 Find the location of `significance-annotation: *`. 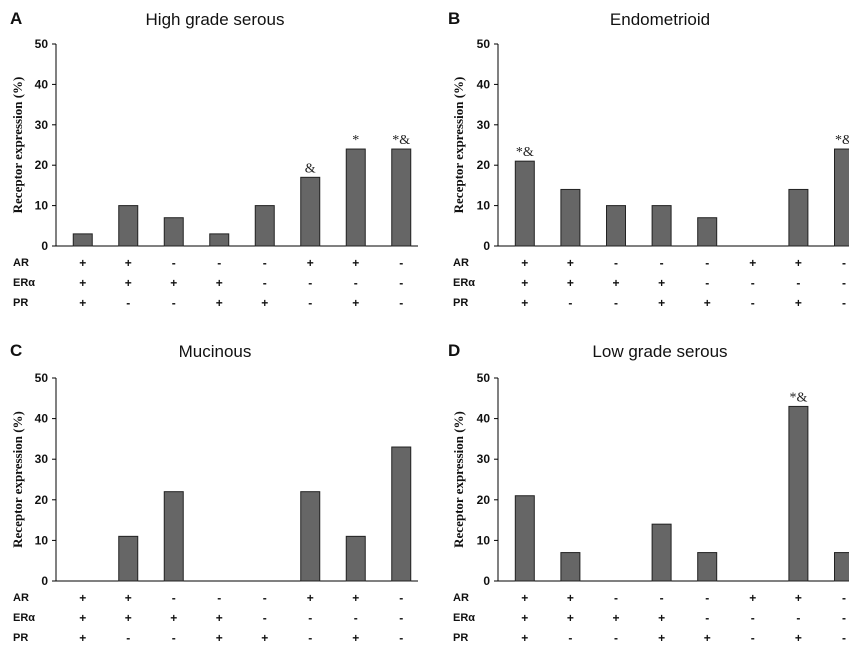

significance-annotation: * is located at coordinates (355, 140).